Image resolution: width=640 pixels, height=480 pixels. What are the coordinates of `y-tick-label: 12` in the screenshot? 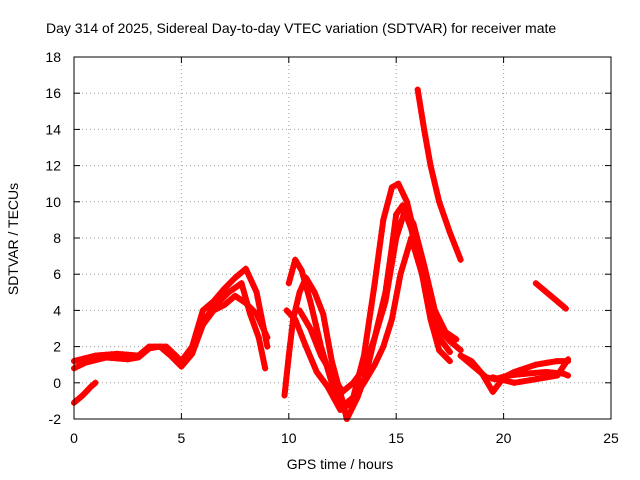 It's located at (53, 166).